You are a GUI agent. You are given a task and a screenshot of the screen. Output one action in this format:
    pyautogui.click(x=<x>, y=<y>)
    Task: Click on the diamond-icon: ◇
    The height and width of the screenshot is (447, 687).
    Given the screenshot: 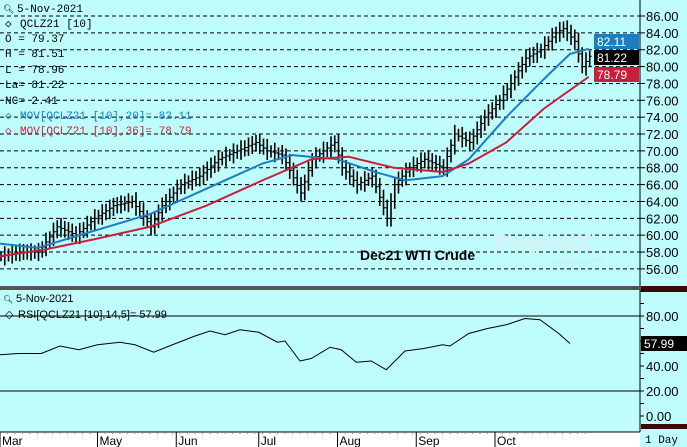 What is the action you would take?
    pyautogui.click(x=8, y=25)
    